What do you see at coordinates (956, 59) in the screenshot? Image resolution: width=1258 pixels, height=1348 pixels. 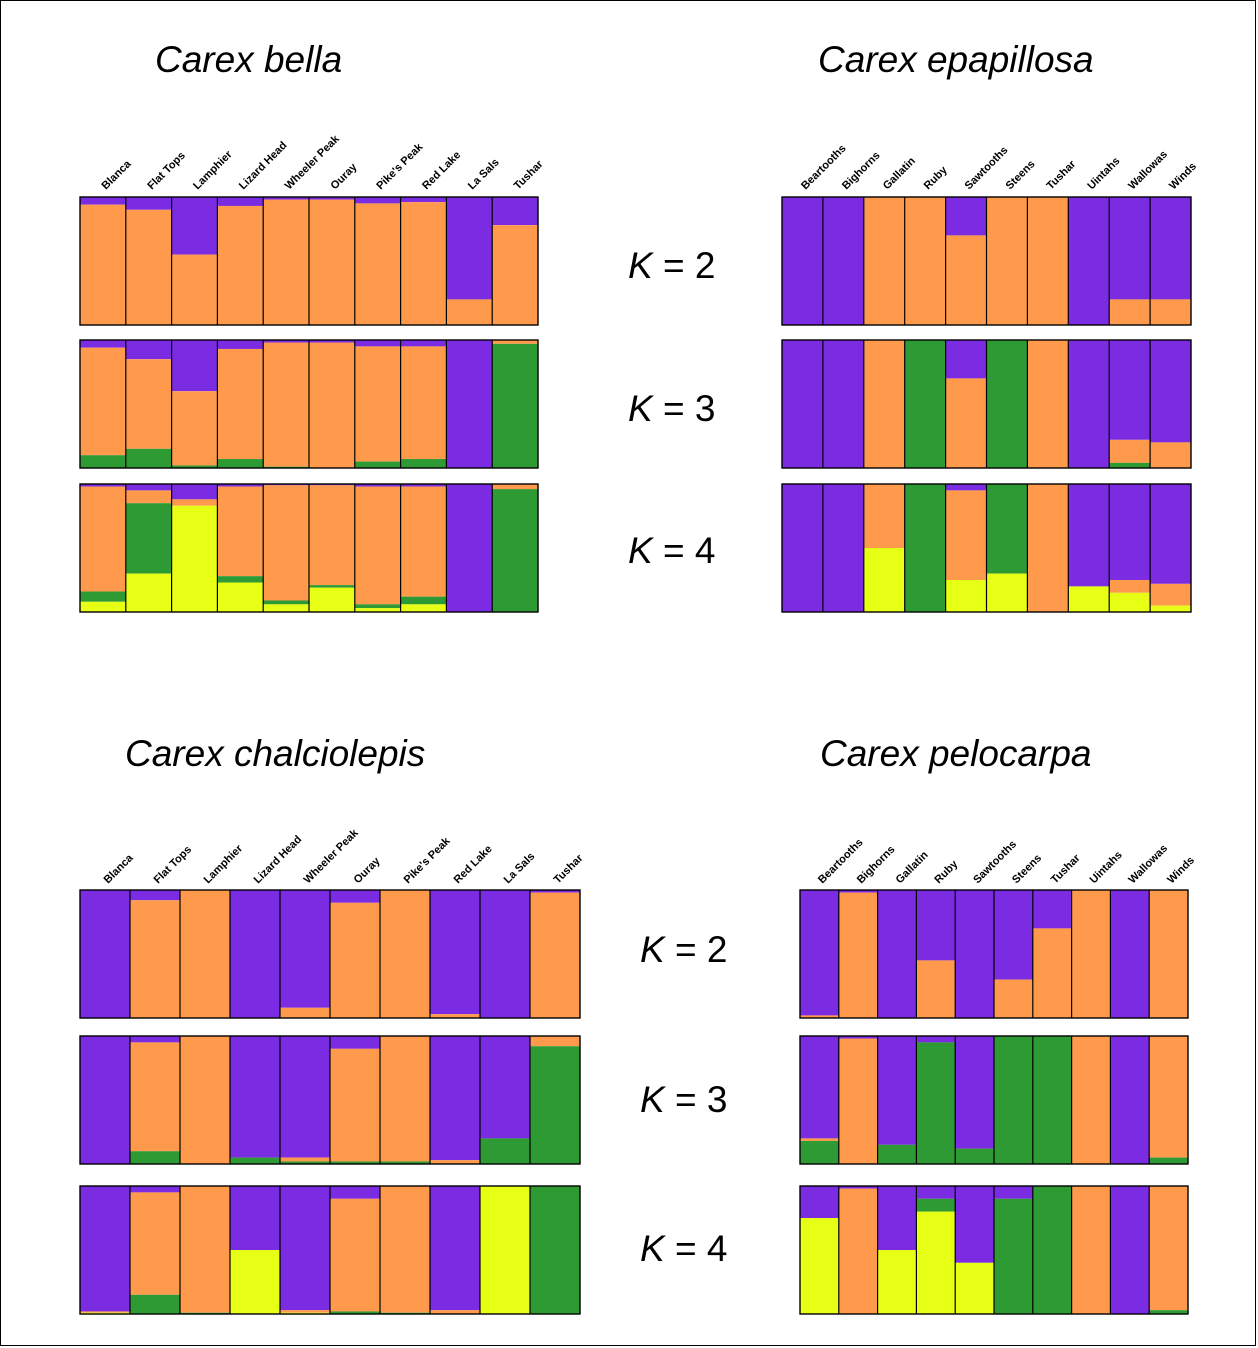 I see `title-carex-epapillosa: Carex epapillosa` at bounding box center [956, 59].